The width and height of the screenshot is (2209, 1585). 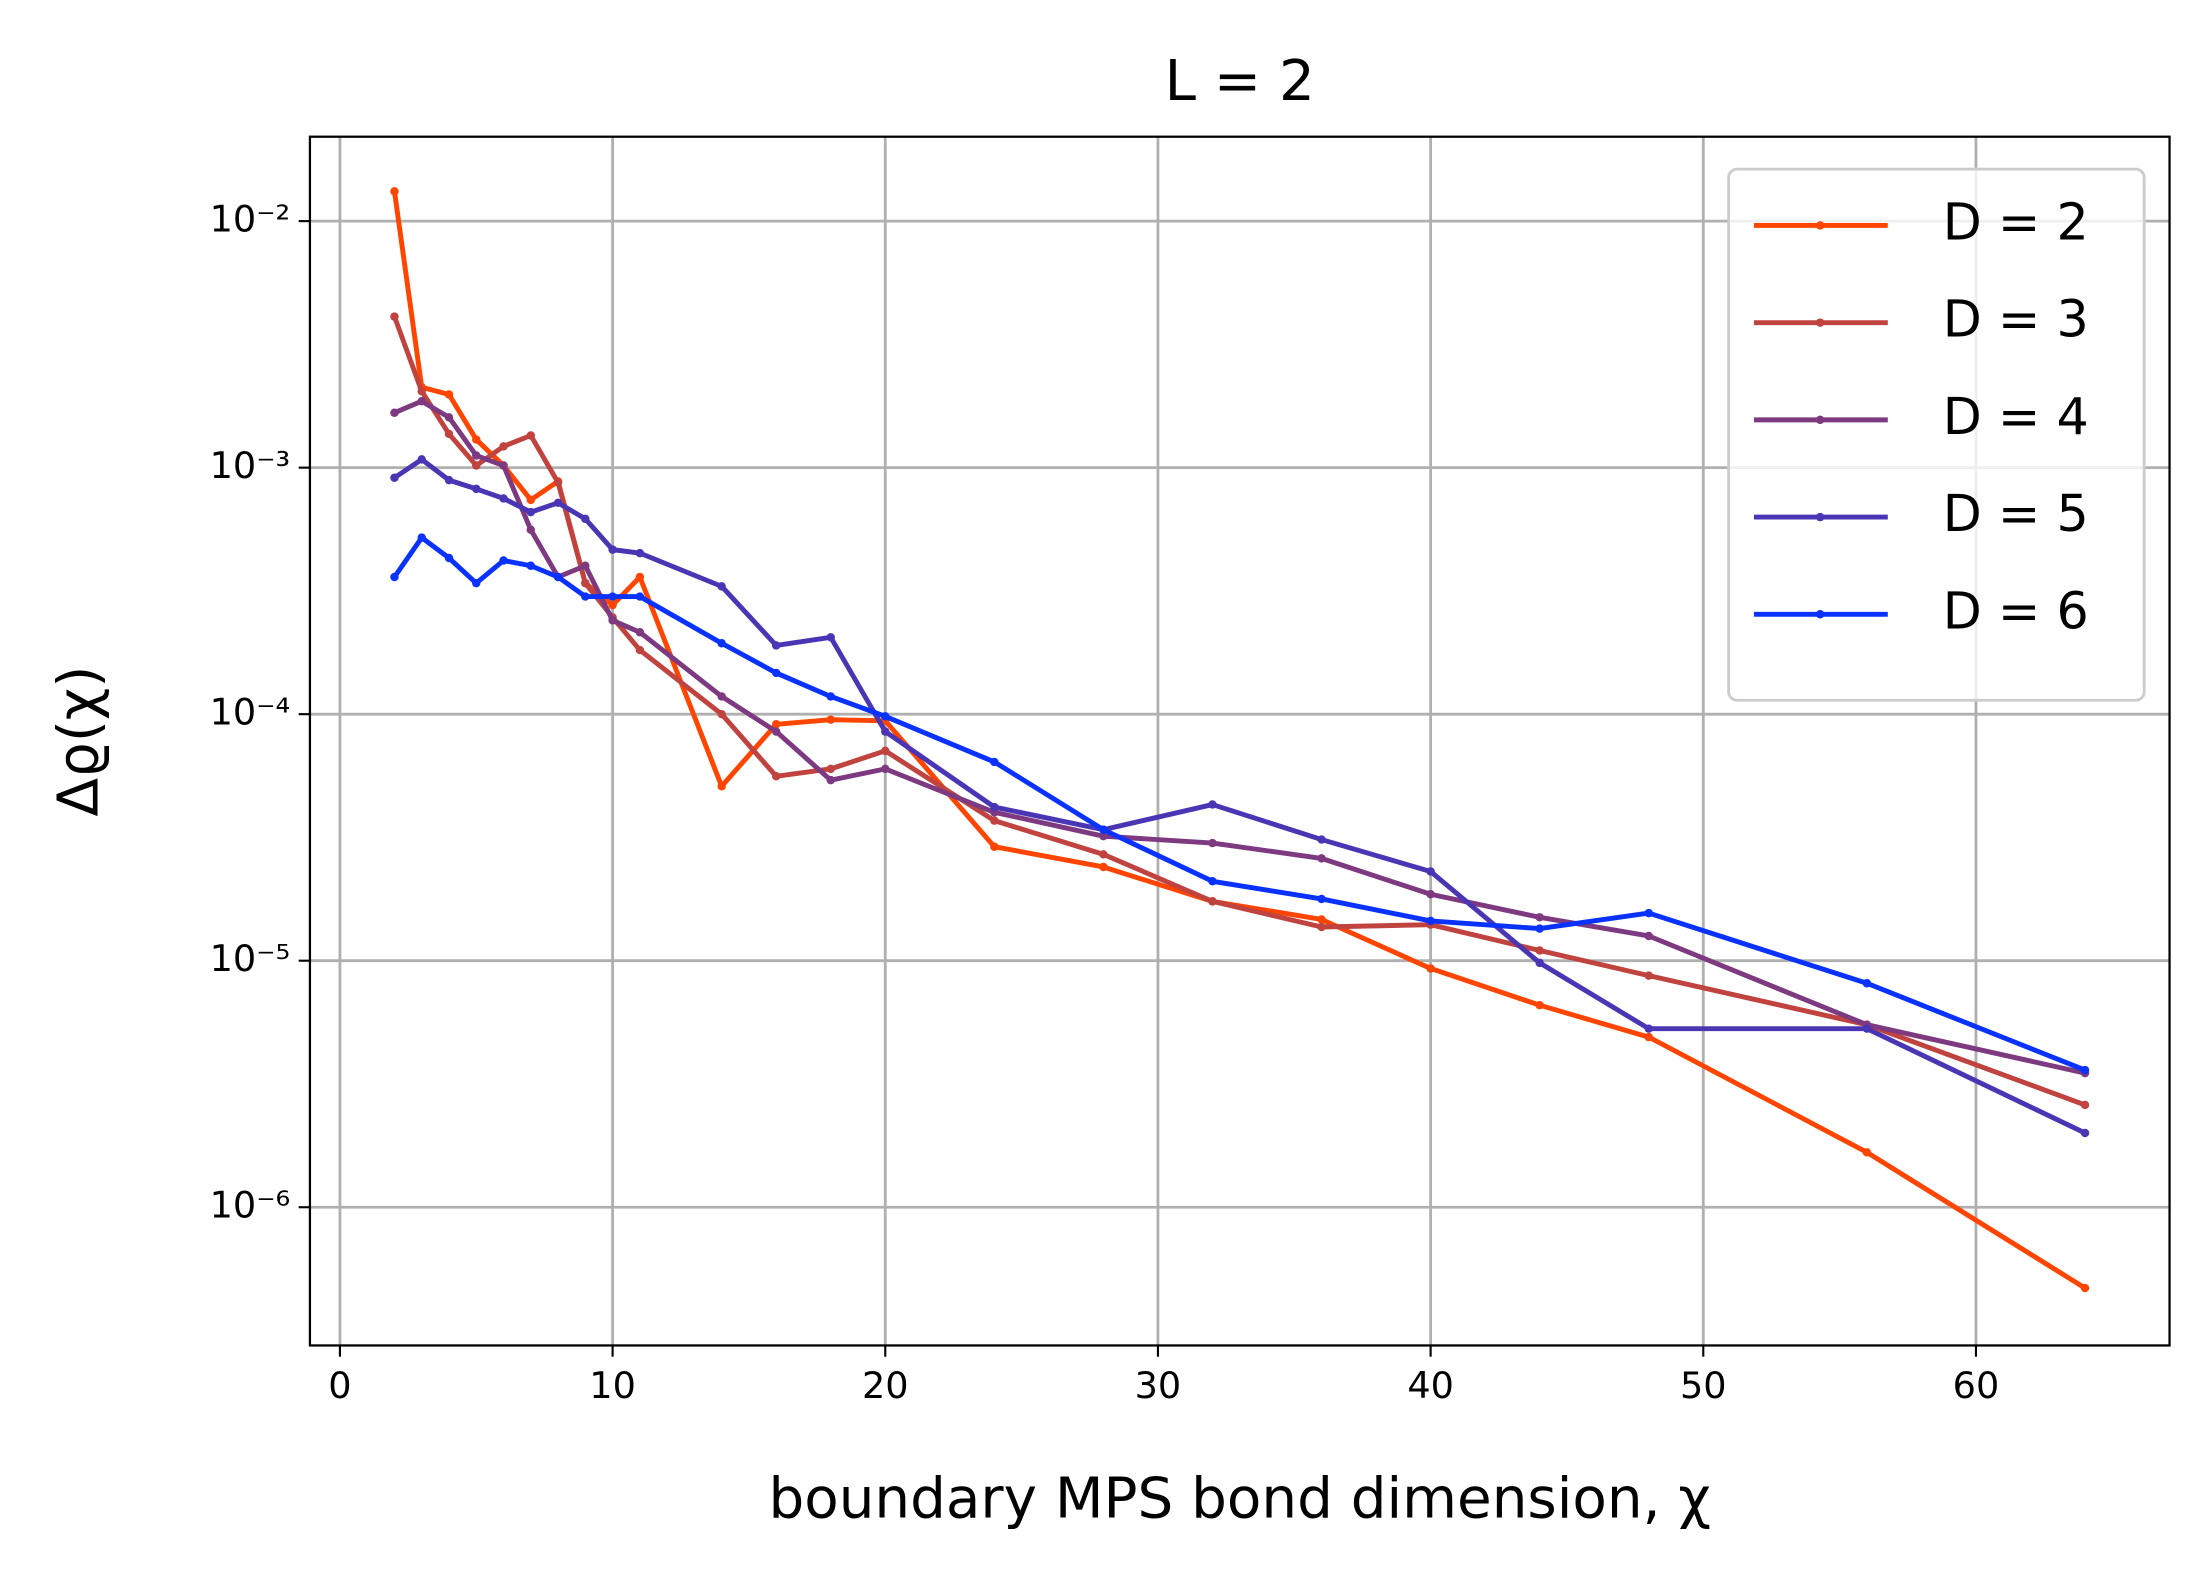 What do you see at coordinates (250, 465) in the screenshot?
I see `y-tick-label: 10⁻³` at bounding box center [250, 465].